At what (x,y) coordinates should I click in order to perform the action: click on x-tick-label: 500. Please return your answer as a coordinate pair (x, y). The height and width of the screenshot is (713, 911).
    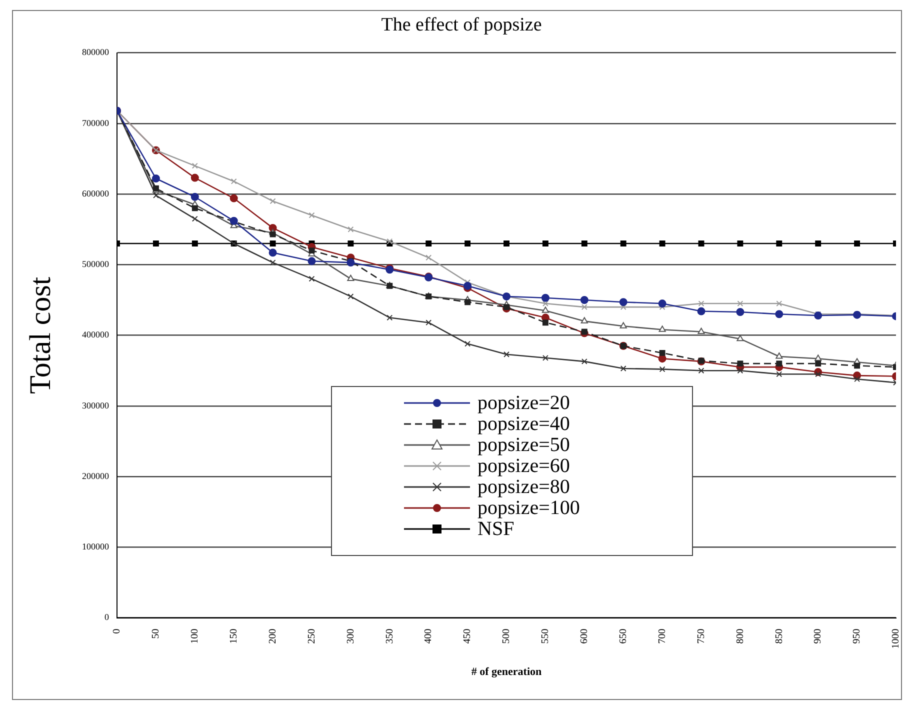
    Looking at the image, I should click on (506, 636).